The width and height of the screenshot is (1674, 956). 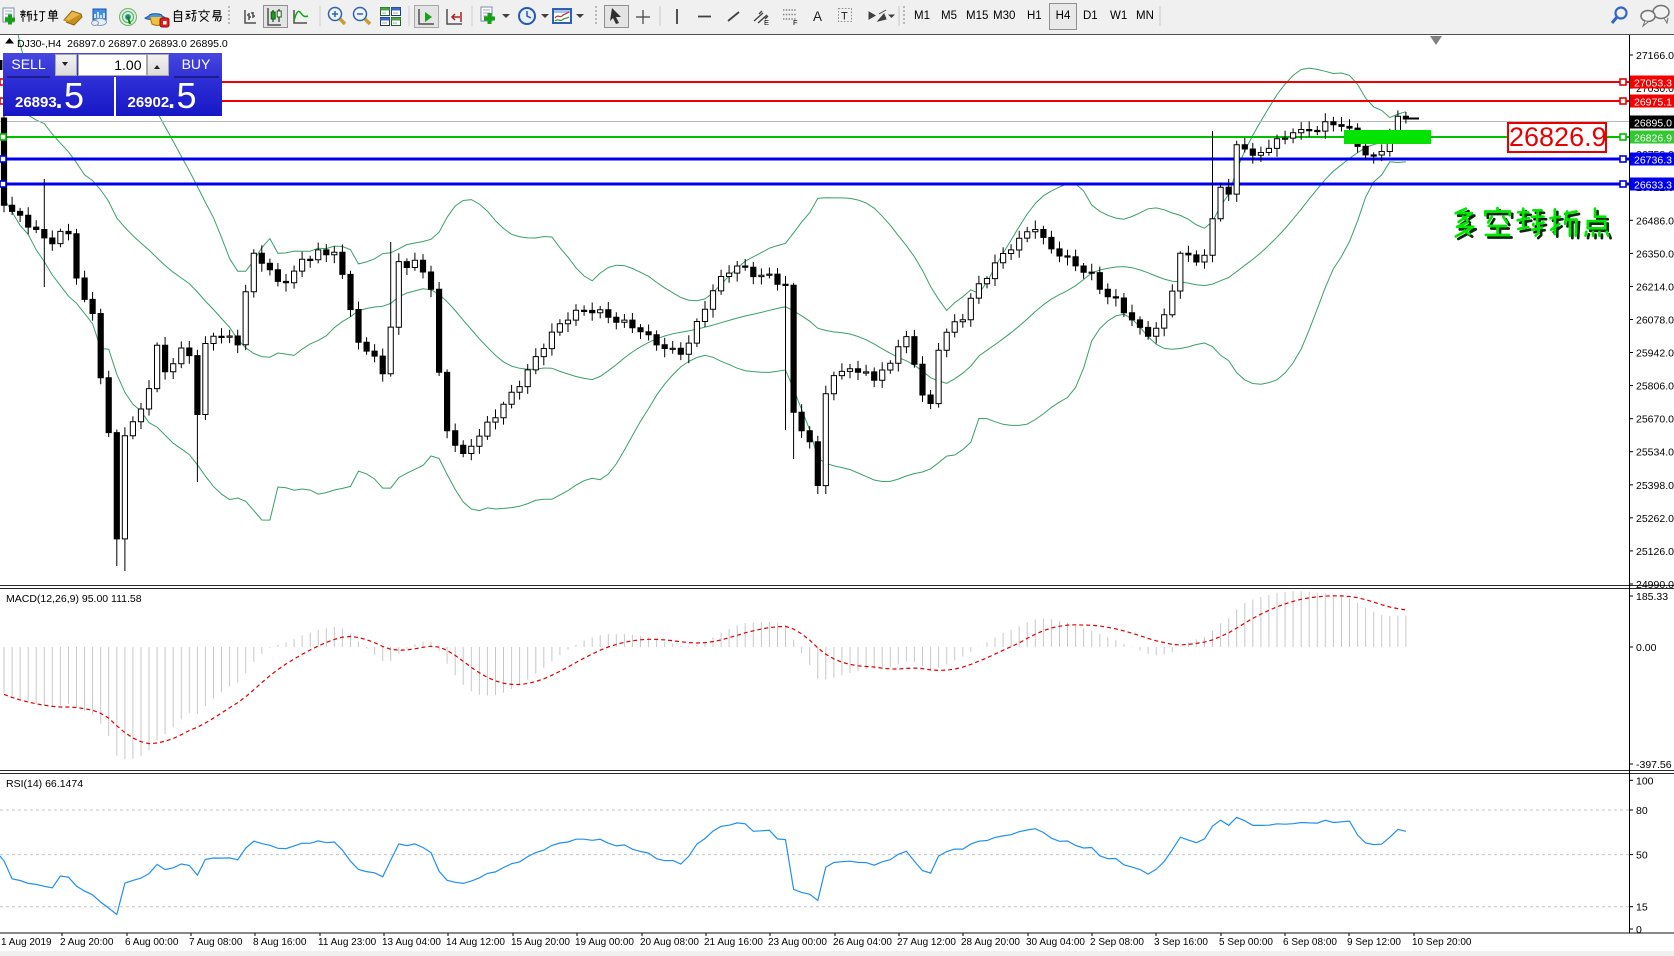 What do you see at coordinates (26, 942) in the screenshot?
I see `svg-text: 1 Aug 2019` at bounding box center [26, 942].